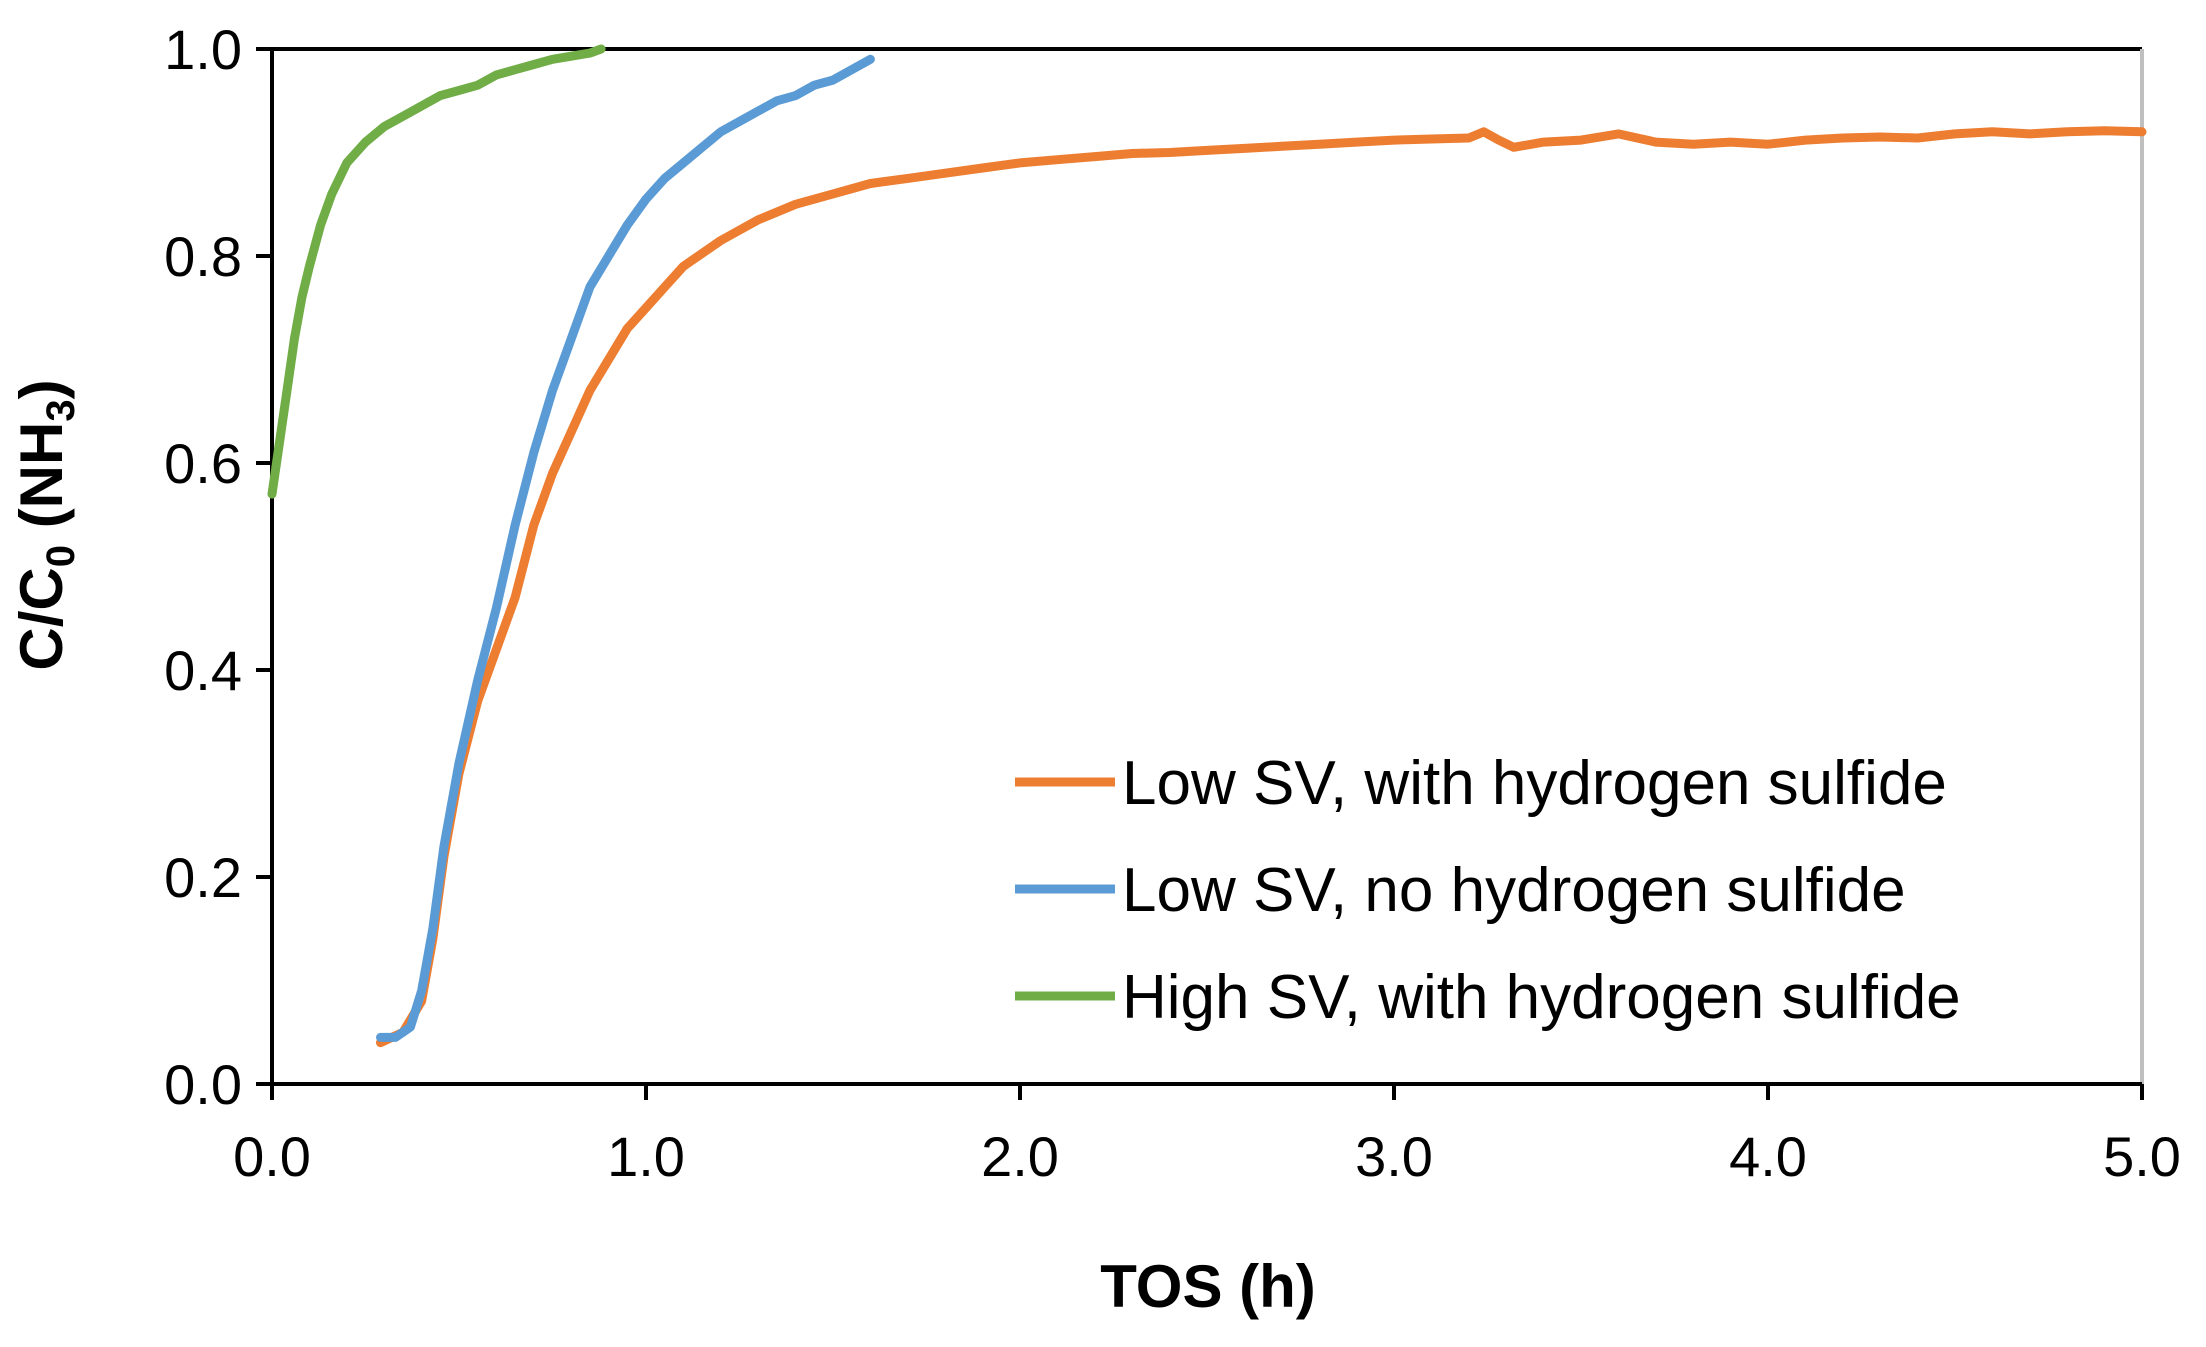 The image size is (2206, 1347). What do you see at coordinates (2142, 1156) in the screenshot?
I see `x-tick-label: 5.0` at bounding box center [2142, 1156].